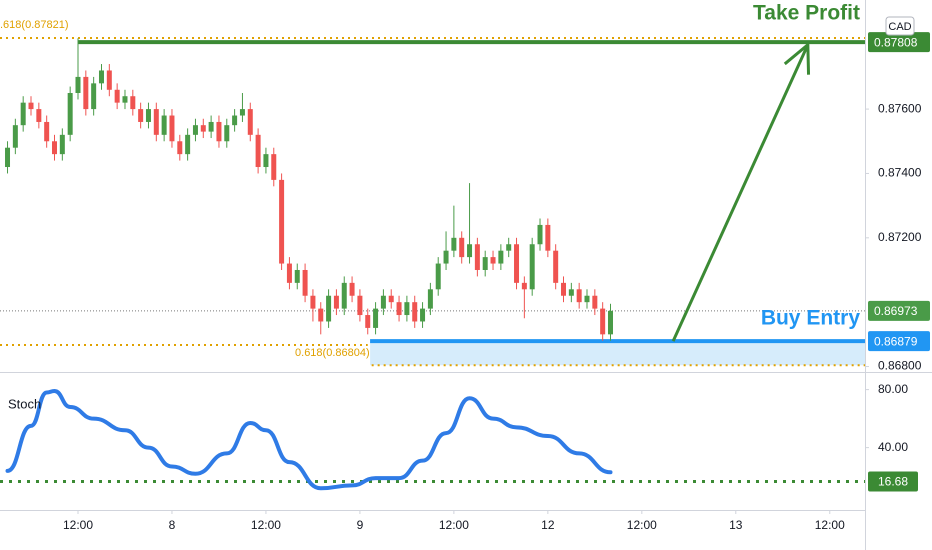  I want to click on stoch-level-label: 16.68, so click(893, 482).